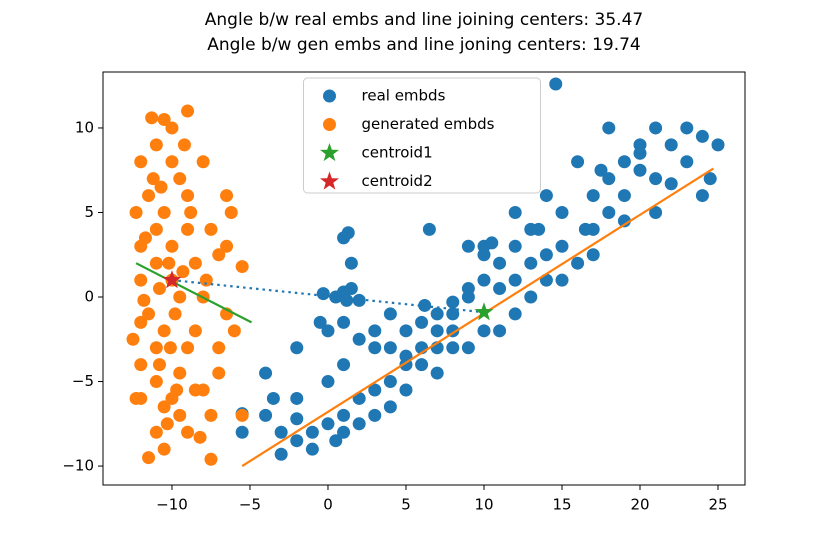 The height and width of the screenshot is (554, 830). Describe the element at coordinates (194, 293) in the screenshot. I see `fit-line` at that location.